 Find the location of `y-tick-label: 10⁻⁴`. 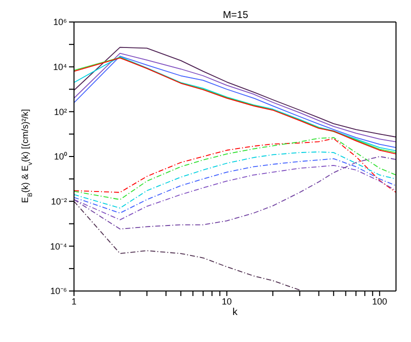

y-tick-label: 10⁻⁴ is located at coordinates (59, 246).